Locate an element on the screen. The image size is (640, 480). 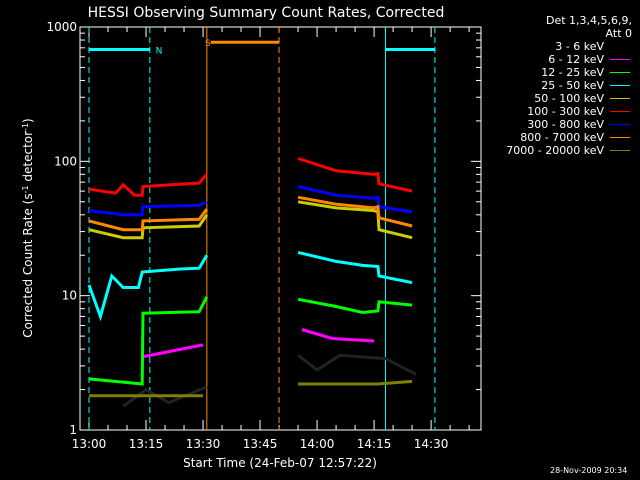
x-tick-label: 14:00 is located at coordinates (317, 444).